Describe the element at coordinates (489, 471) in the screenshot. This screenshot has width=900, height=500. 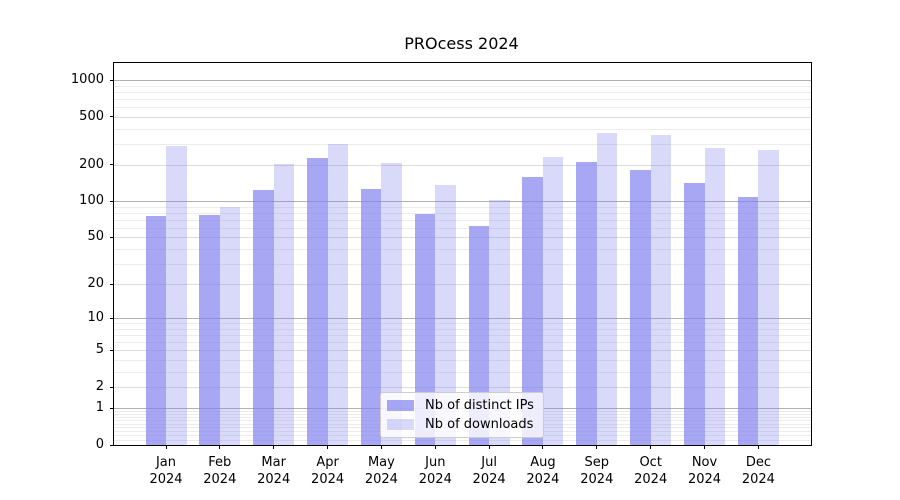
I see `x-tick-label: Jul 2024` at that location.